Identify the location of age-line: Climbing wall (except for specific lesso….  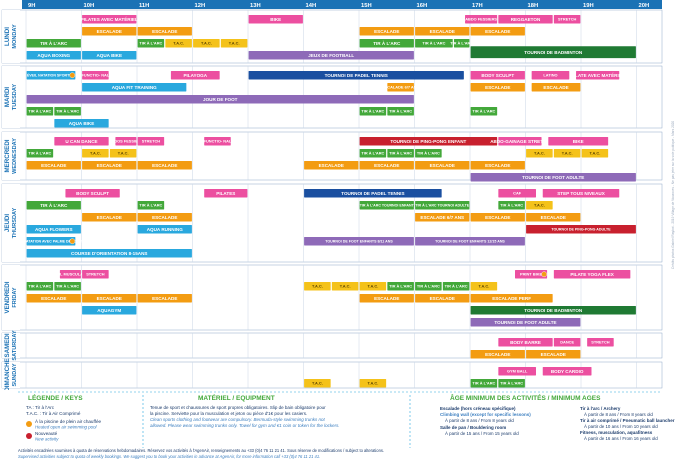
(485, 414).